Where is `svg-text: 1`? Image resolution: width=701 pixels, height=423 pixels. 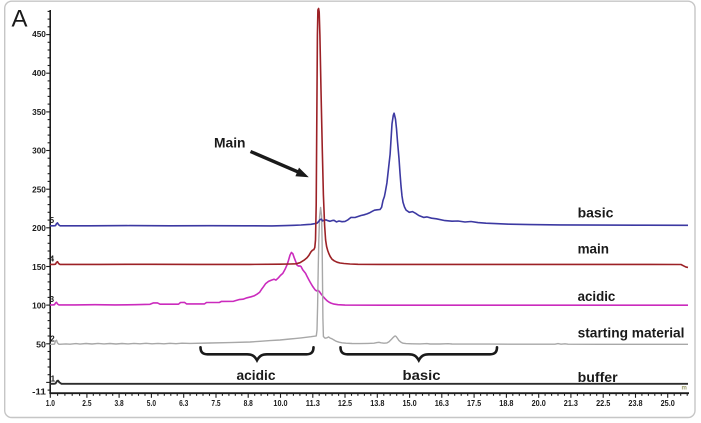 svg-text: 1 is located at coordinates (53, 378).